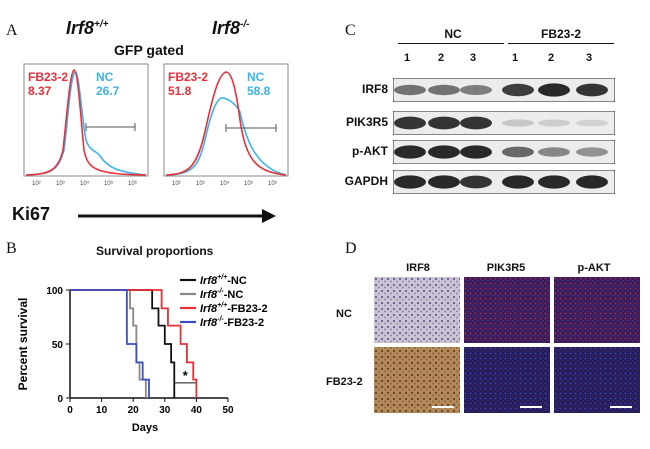  I want to click on panel-letter-d: D, so click(351, 248).